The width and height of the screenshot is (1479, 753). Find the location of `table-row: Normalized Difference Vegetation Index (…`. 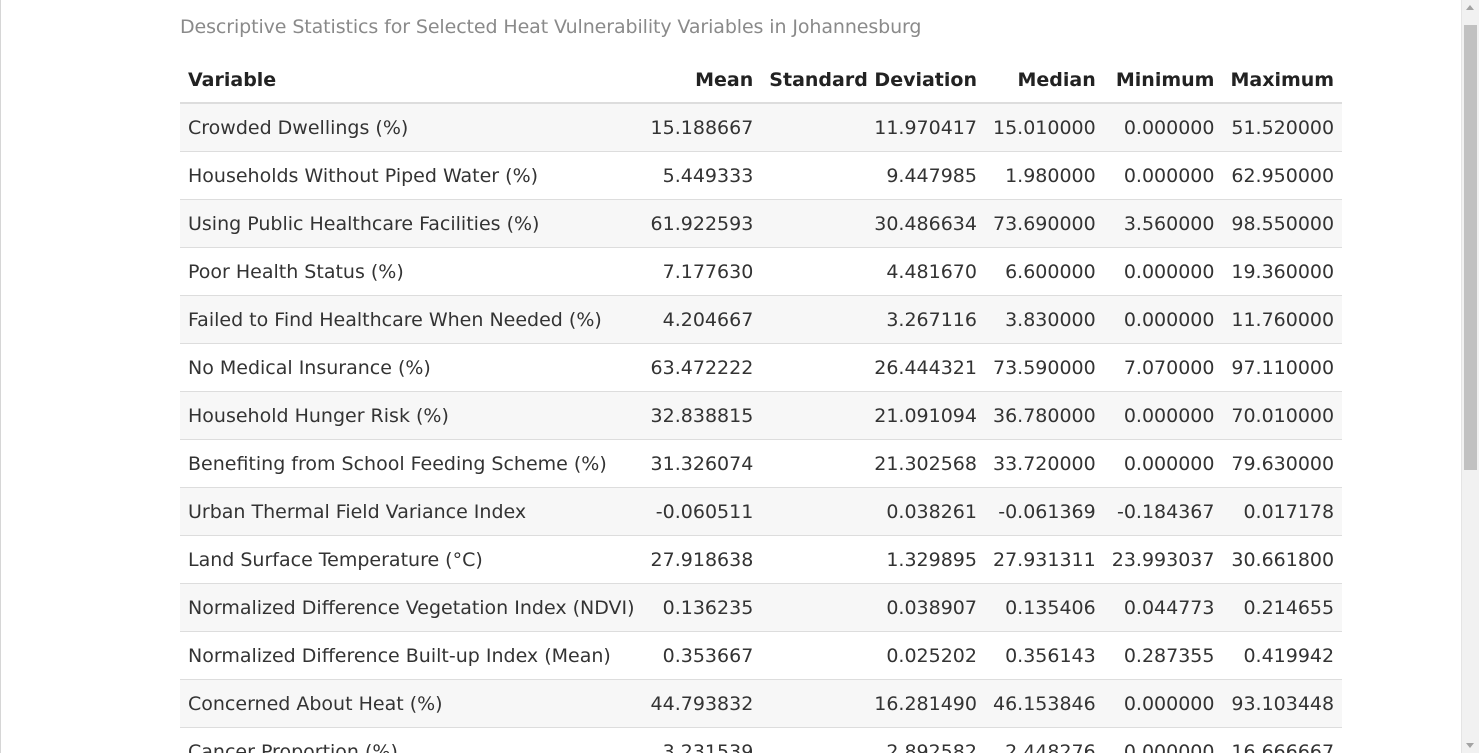

table-row: Normalized Difference Vegetation Index (… is located at coordinates (761, 607).